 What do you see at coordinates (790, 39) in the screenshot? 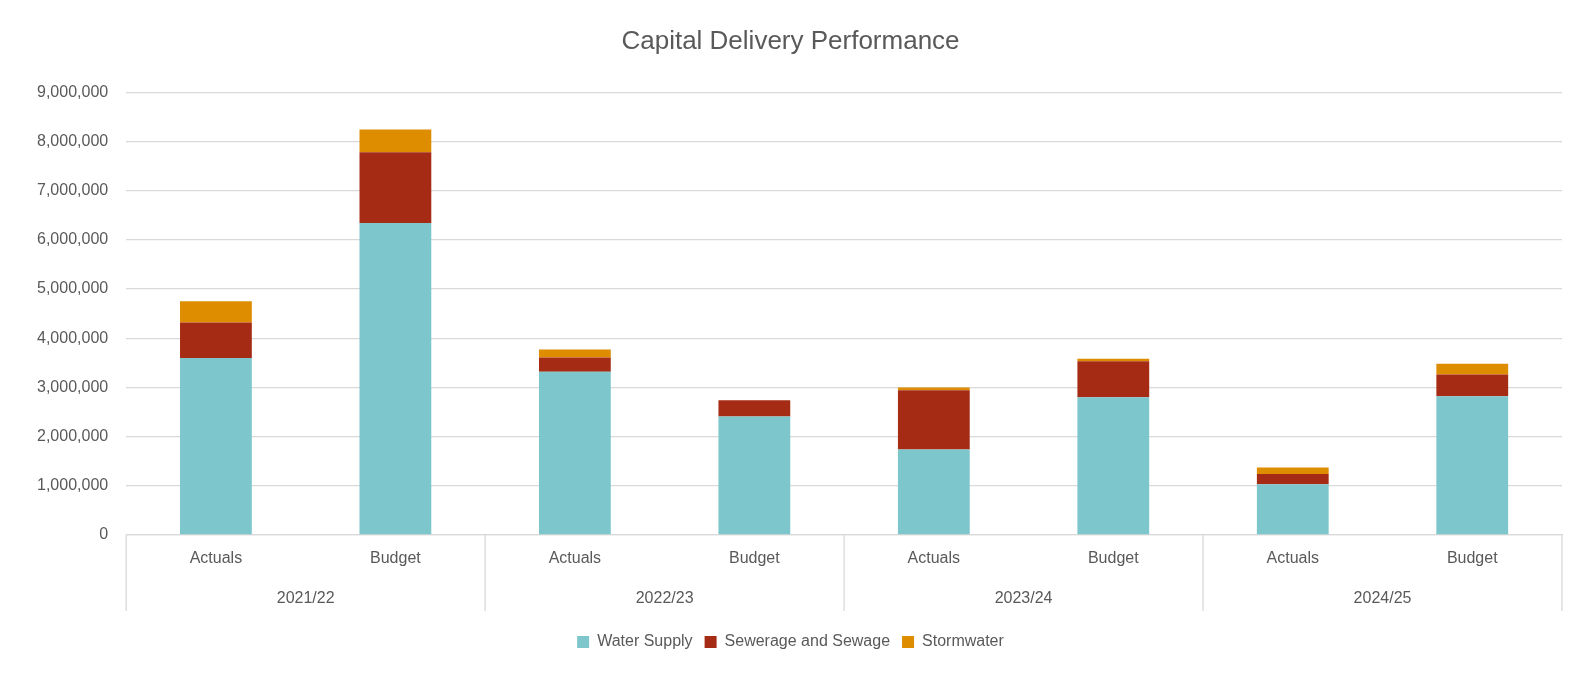
I see `chart-title: Capital Delivery Performance` at bounding box center [790, 39].